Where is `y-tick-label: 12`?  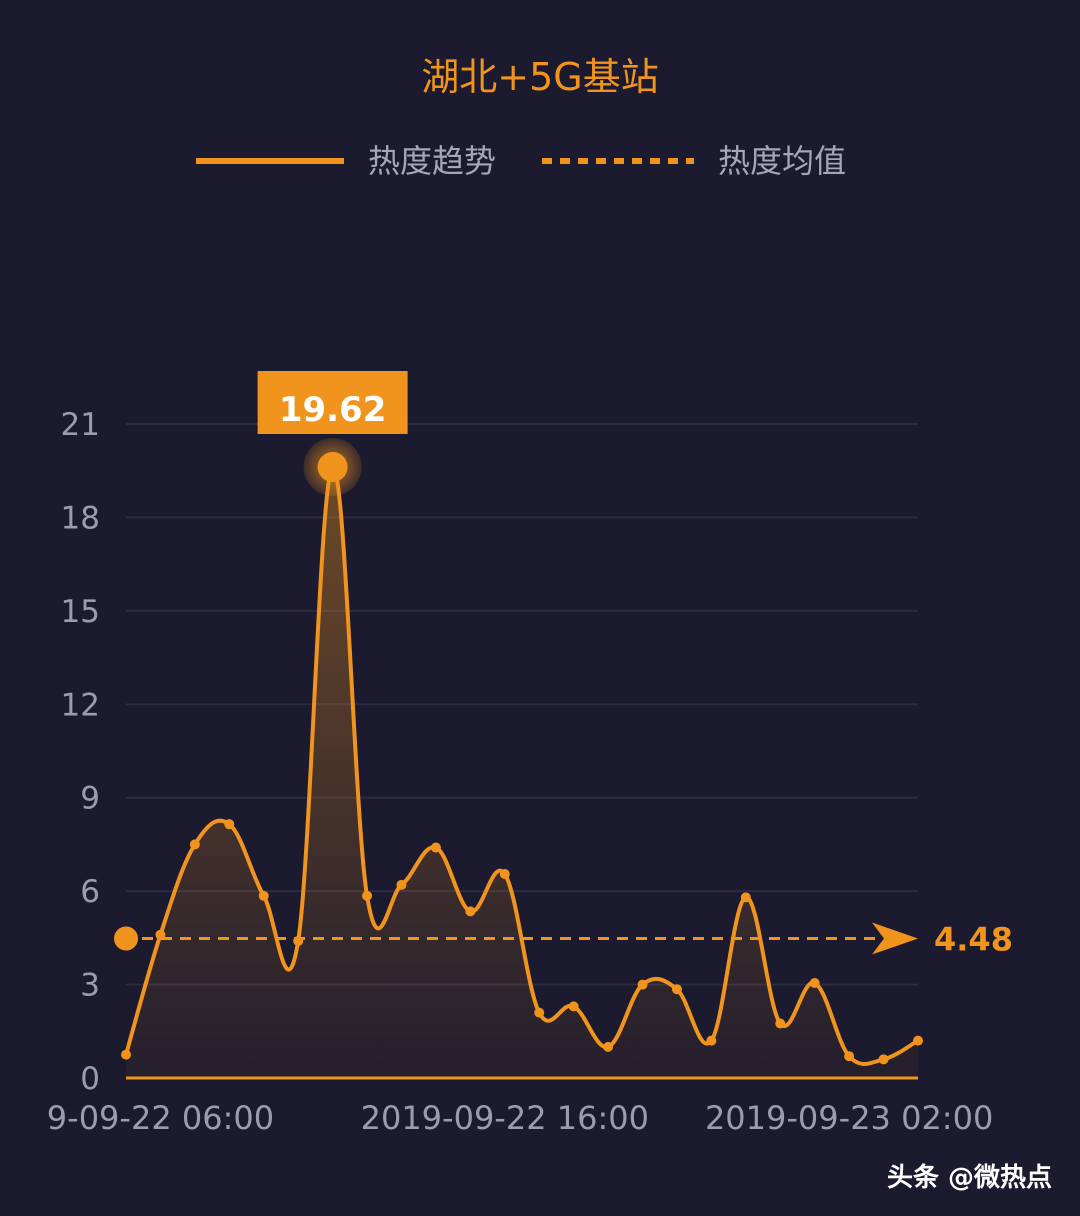
y-tick-label: 12 is located at coordinates (80, 705).